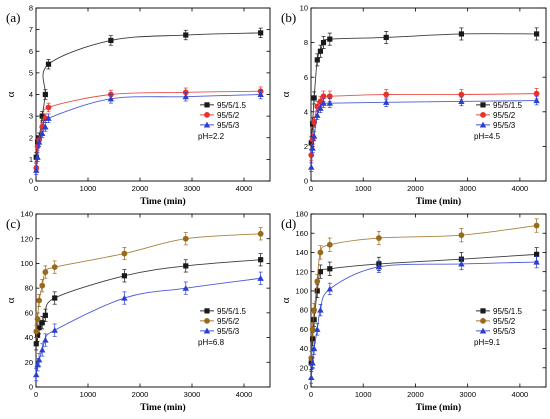 The width and height of the screenshot is (550, 419). What do you see at coordinates (304, 310) in the screenshot?
I see `y-tick-label: 80` at bounding box center [304, 310].